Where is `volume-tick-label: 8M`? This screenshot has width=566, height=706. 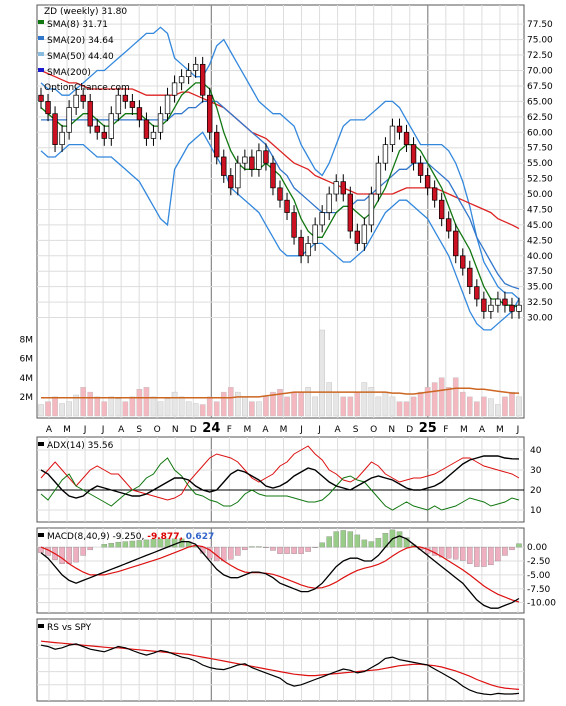
volume-tick-label: 8M is located at coordinates (27, 341).